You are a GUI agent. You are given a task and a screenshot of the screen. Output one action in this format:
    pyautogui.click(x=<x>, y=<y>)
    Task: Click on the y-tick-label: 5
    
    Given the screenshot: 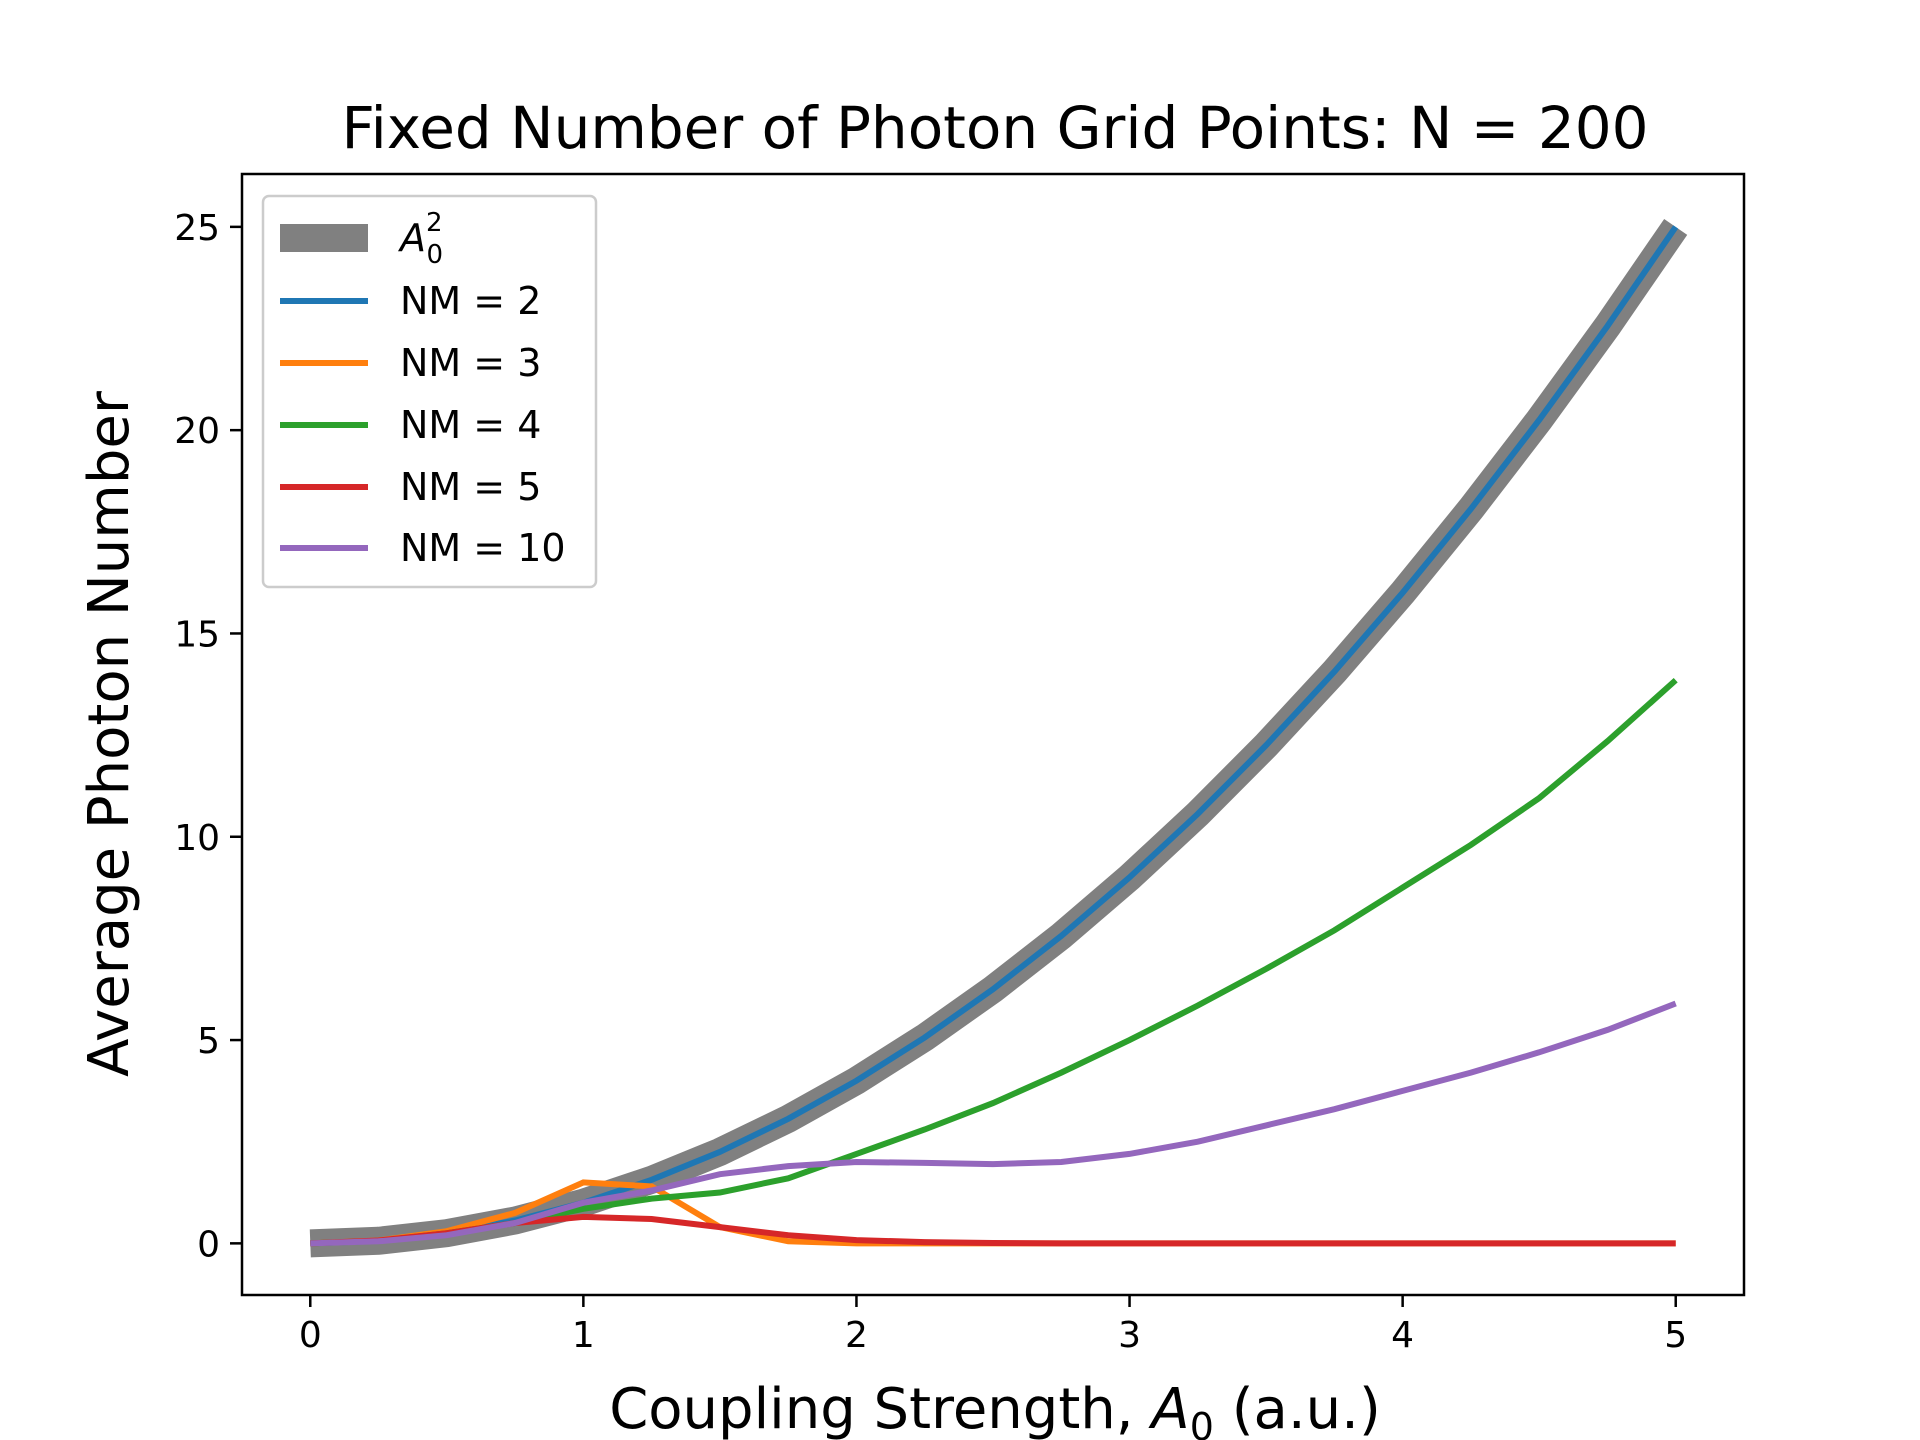 What is the action you would take?
    pyautogui.click(x=208, y=1041)
    